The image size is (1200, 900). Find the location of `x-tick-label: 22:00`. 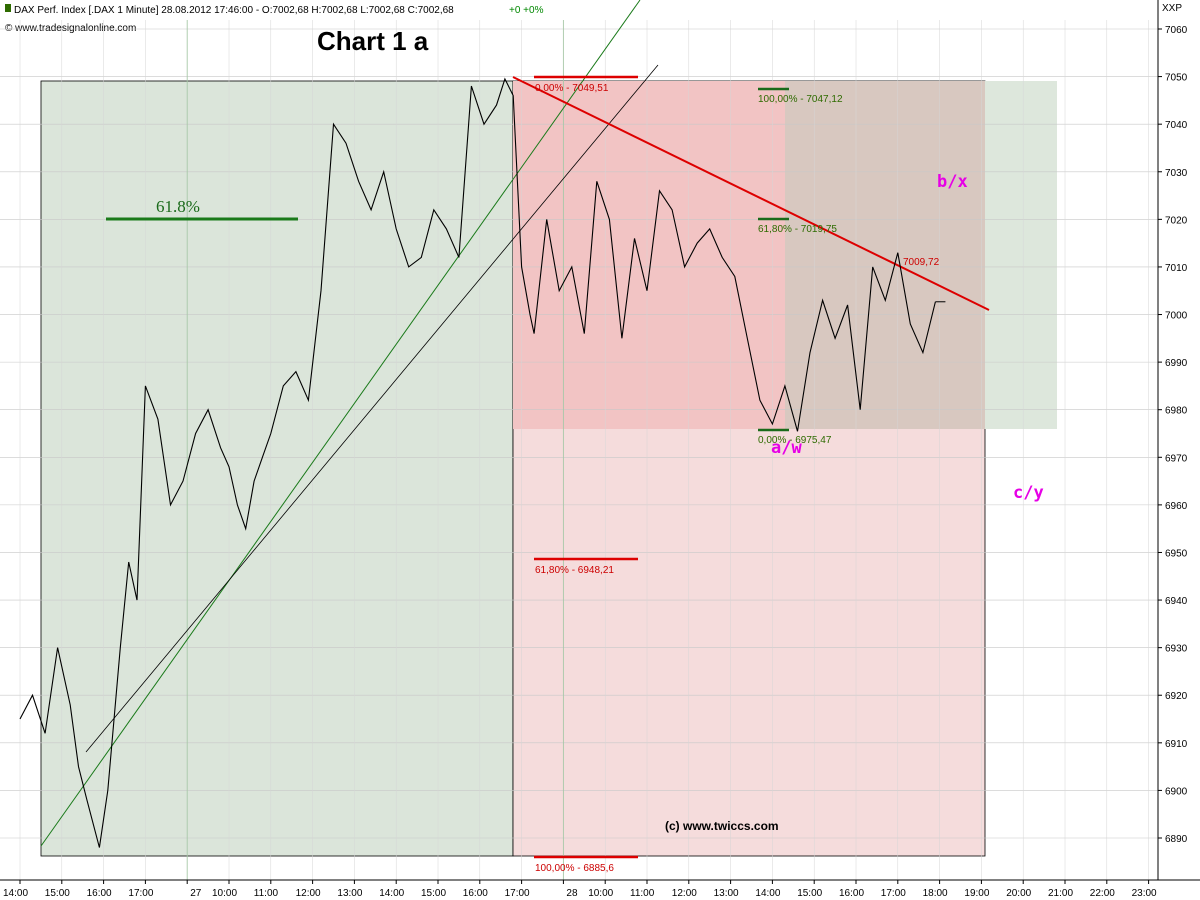

x-tick-label: 22:00 is located at coordinates (1102, 893).